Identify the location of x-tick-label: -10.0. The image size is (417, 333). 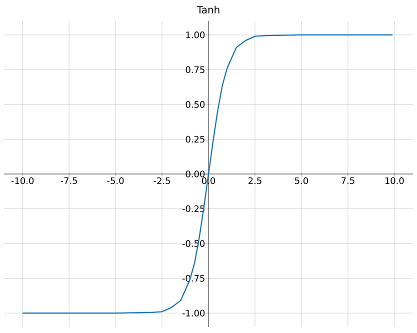
(22, 180).